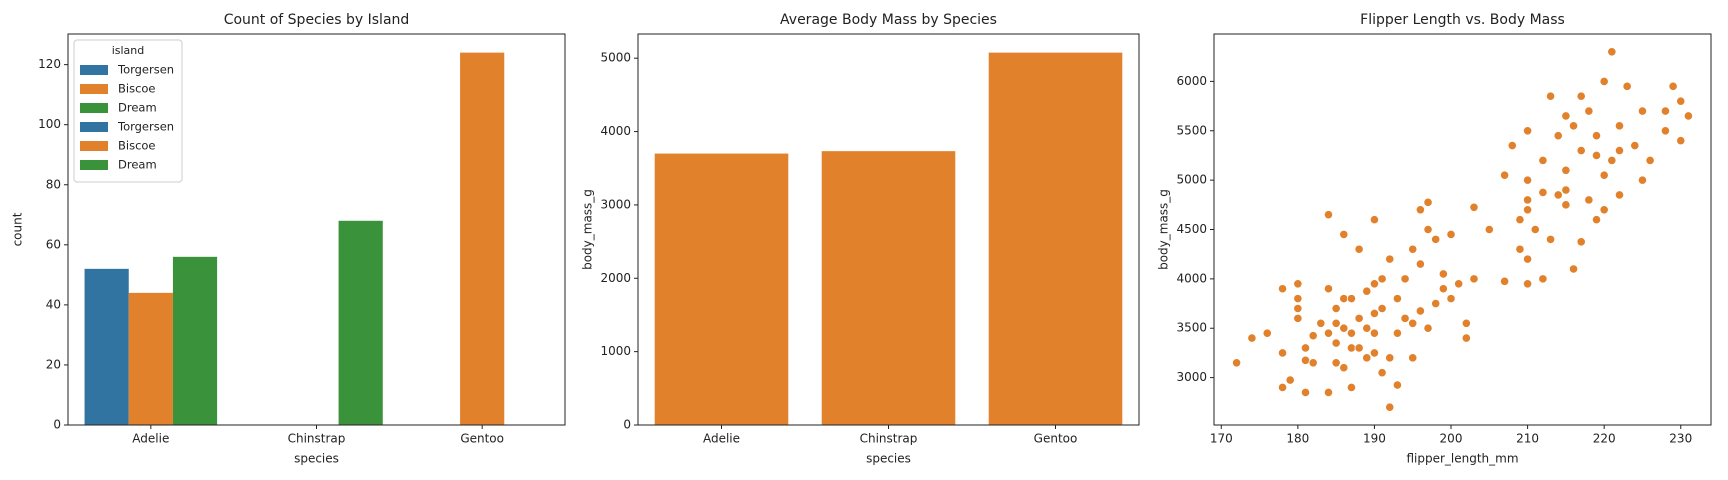  What do you see at coordinates (1462, 20) in the screenshot?
I see `chart-title: Flipper Length vs. Body Mass` at bounding box center [1462, 20].